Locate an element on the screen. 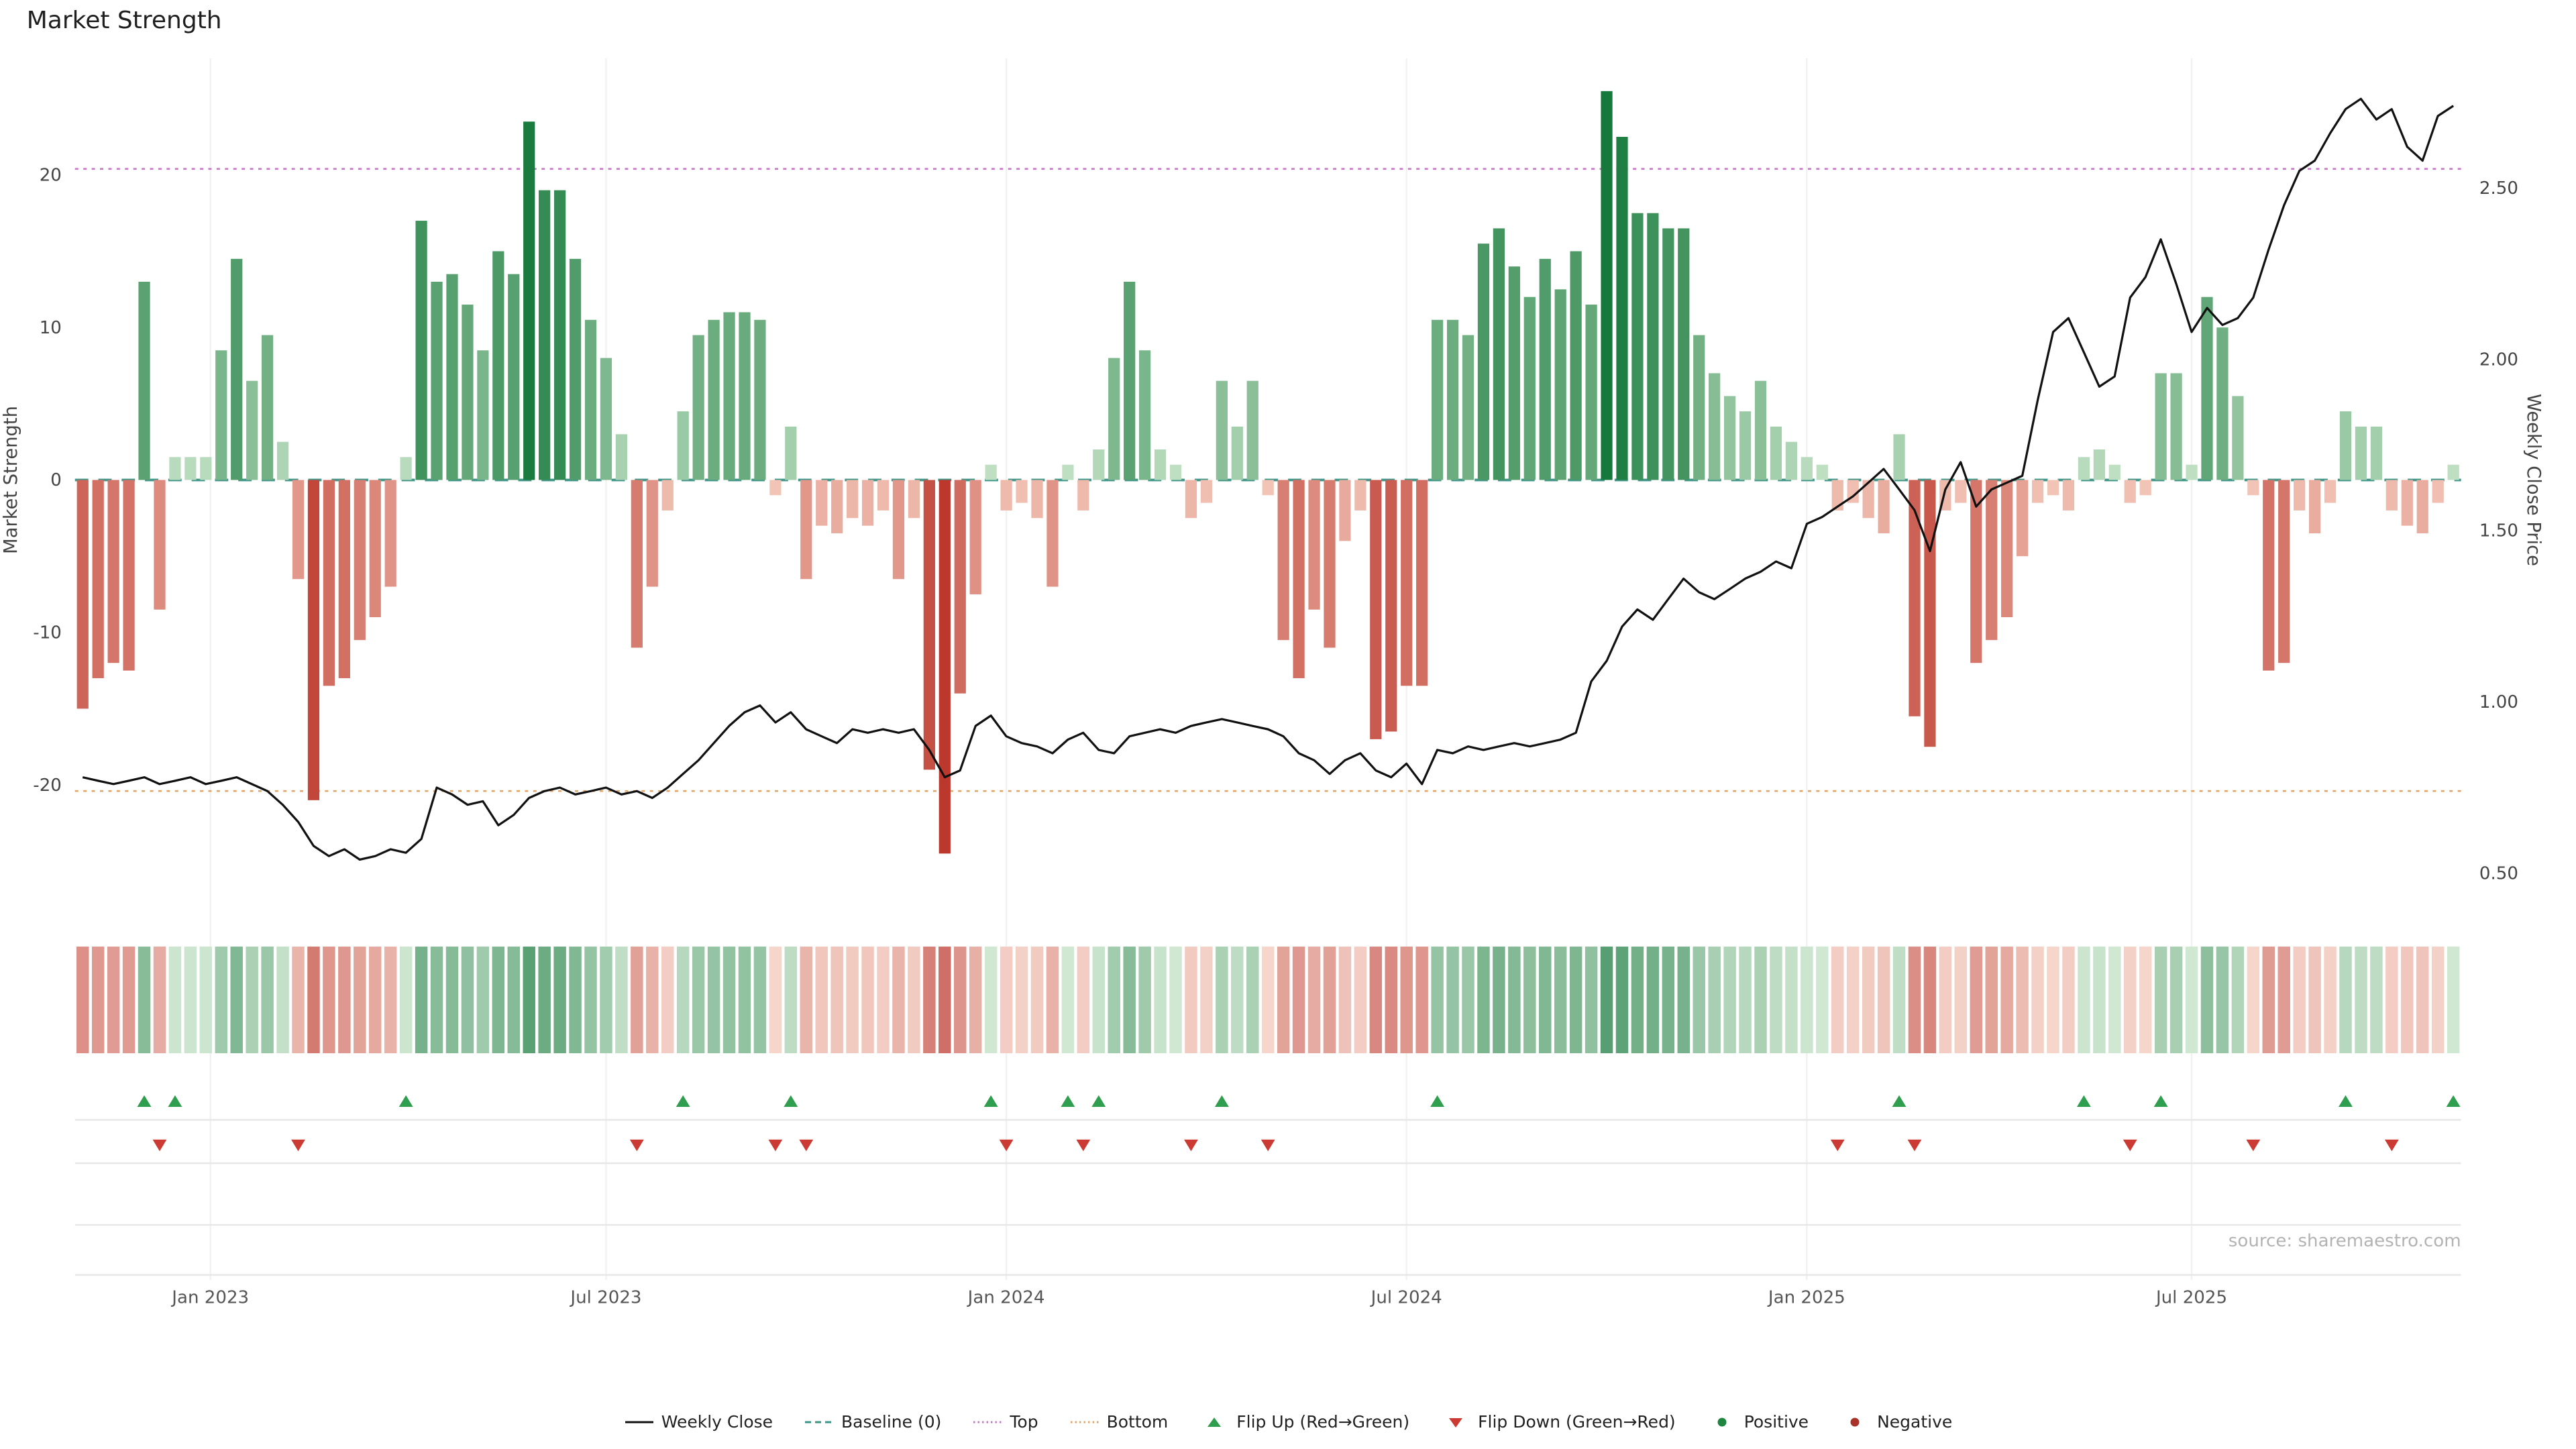 The image size is (2576, 1449). left-axis-tick-label: -20 is located at coordinates (47, 785).